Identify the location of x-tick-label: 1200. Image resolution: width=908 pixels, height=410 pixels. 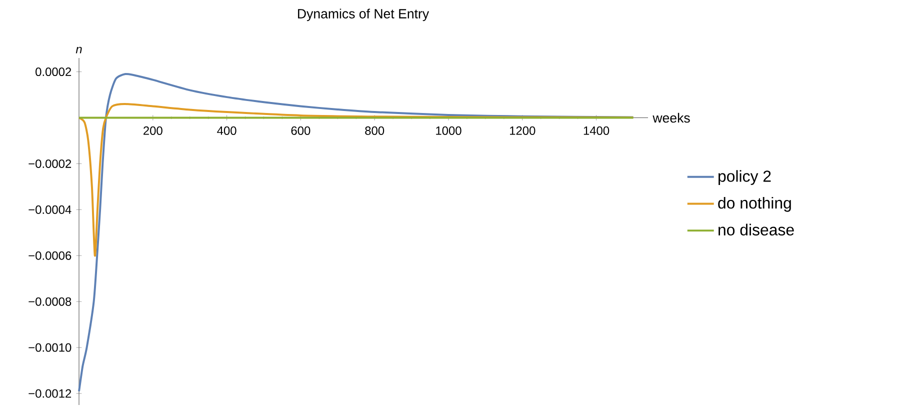
(523, 130).